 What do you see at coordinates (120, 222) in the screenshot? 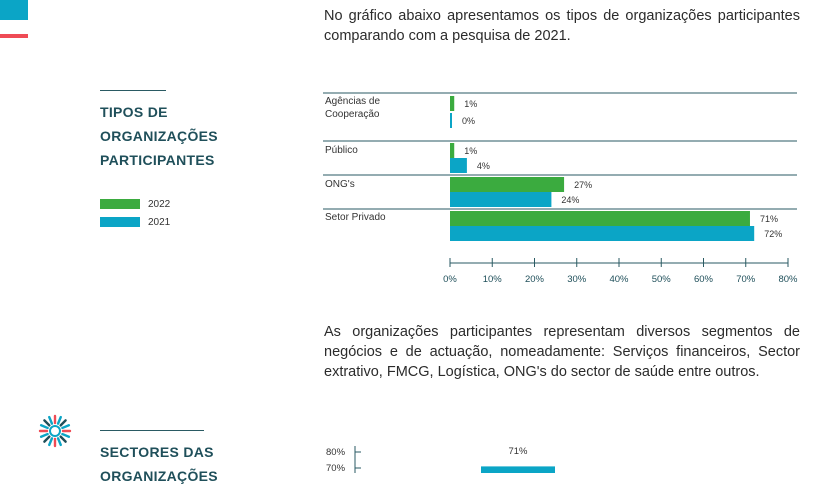
I see `legend-swatch-2021` at bounding box center [120, 222].